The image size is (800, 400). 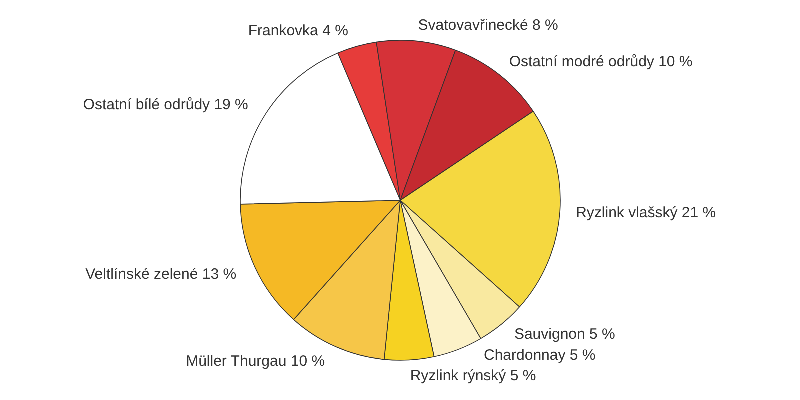 I want to click on slice-label: Ryzlink vlašský 21 %, so click(x=646, y=213).